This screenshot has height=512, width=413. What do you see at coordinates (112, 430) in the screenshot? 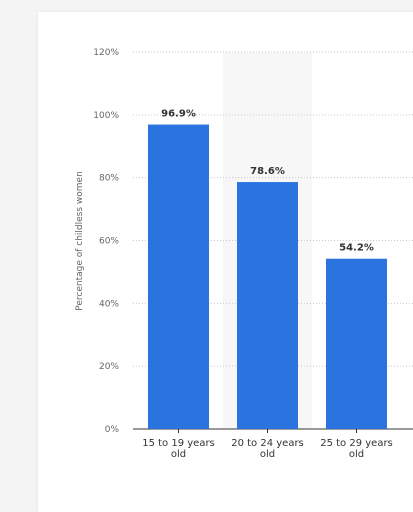
I see `y-tick-label: 0%` at bounding box center [112, 430].